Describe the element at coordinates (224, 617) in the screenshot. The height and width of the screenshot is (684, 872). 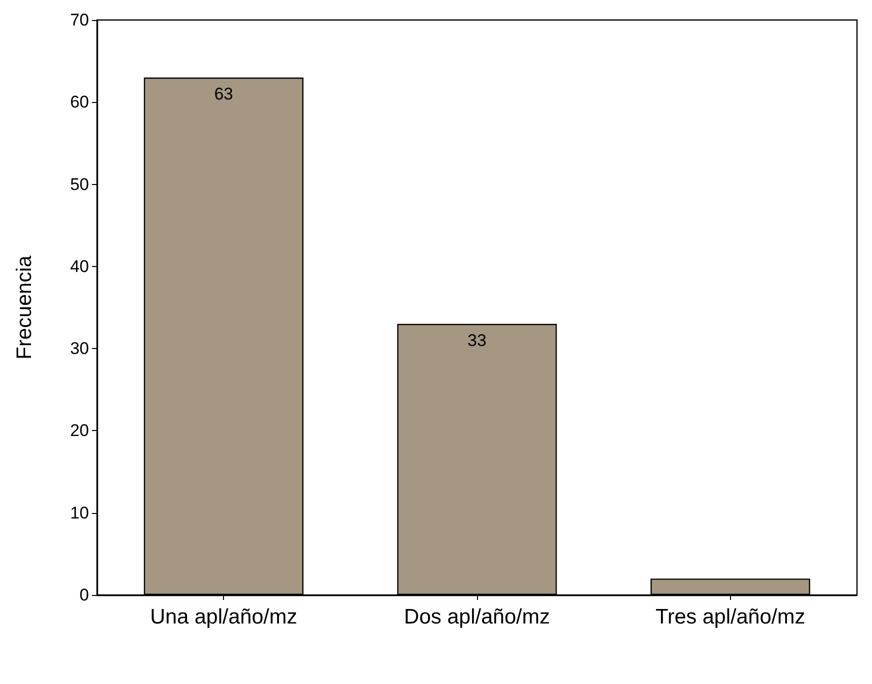
I see `x-tick-label: Una apl/año/mz` at that location.